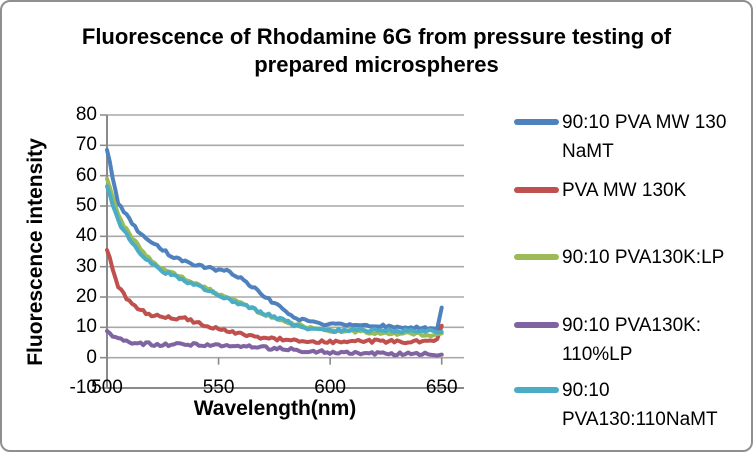 This screenshot has height=452, width=753. Describe the element at coordinates (643, 257) in the screenshot. I see `legend-label-3: 90:10 PVA130K:LP` at that location.